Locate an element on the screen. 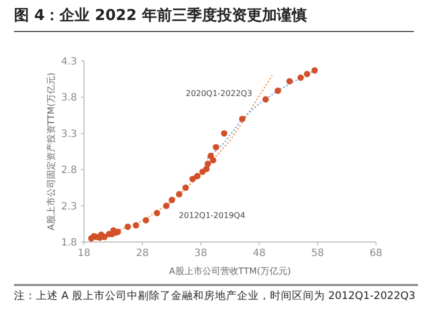 The image size is (426, 321). y-axis-title: A股上市公司固定资产投资TTM(万亿元) is located at coordinates (51, 151).